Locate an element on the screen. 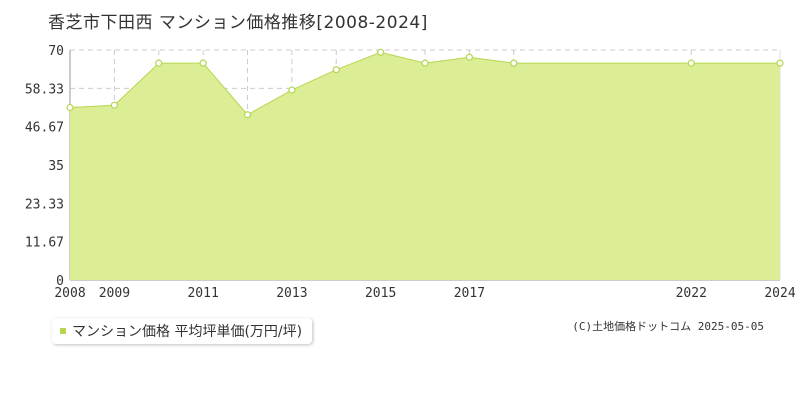  y-tick-label: 35 is located at coordinates (56, 166).